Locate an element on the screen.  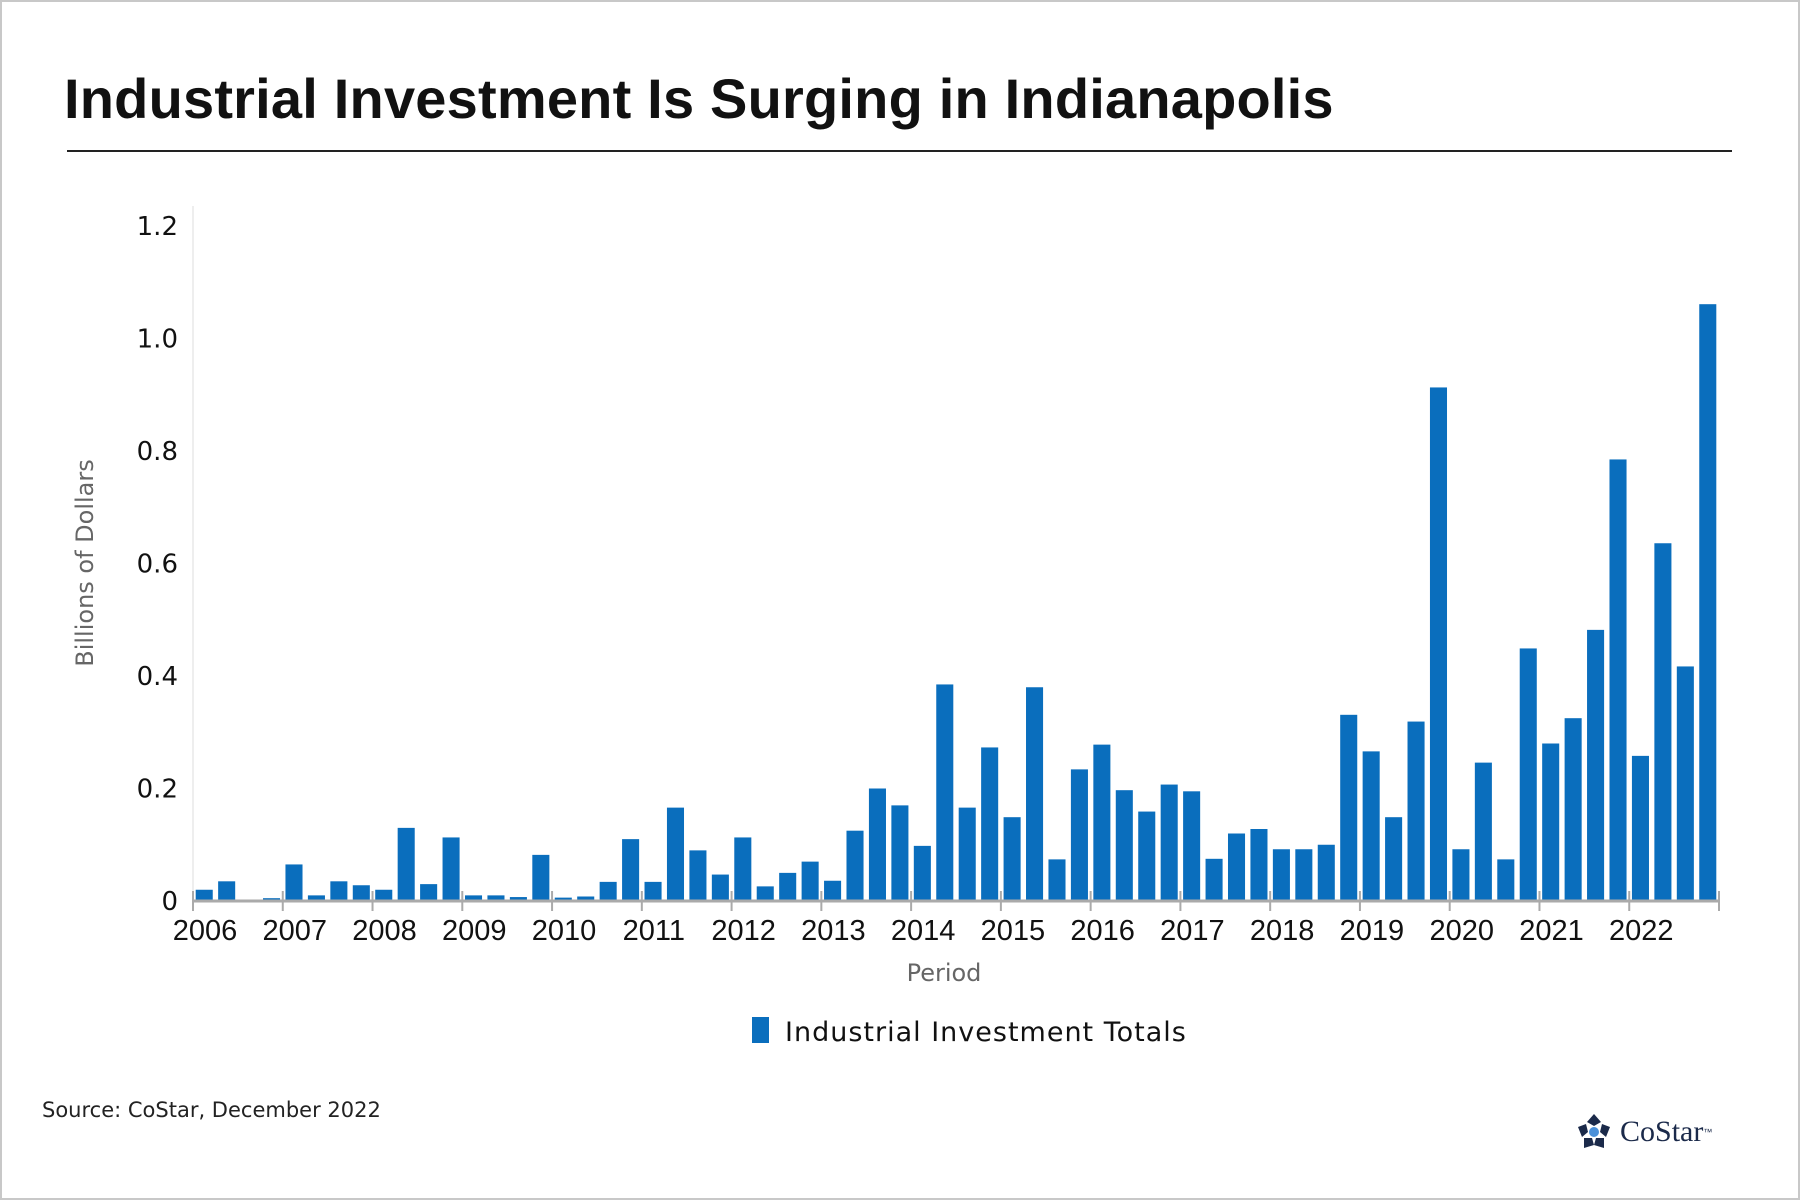
costar-logo: CoStar ™ is located at coordinates (1643, 1132).